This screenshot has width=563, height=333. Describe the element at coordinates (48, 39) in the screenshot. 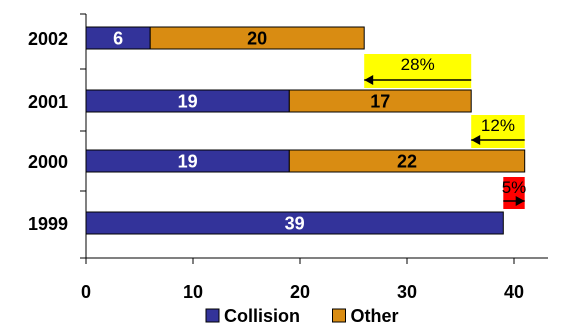

I see `category-label: 2002` at that location.